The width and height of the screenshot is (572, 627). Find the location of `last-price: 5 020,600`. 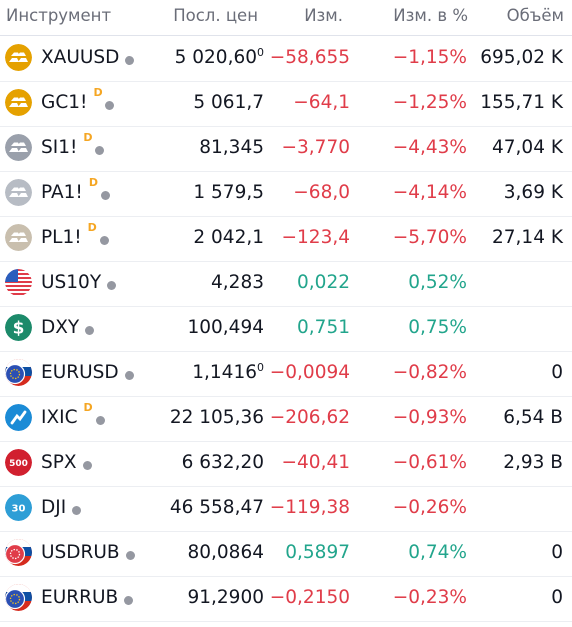

last-price: 5 020,600 is located at coordinates (219, 57).